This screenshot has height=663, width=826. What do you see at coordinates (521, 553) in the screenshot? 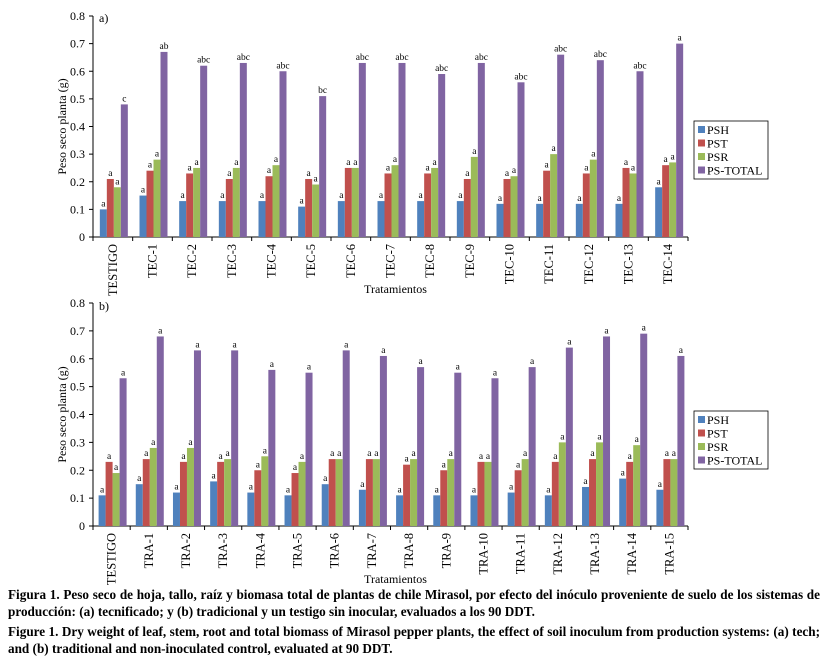
I see `x-tick-label: TRA-11` at bounding box center [521, 553].